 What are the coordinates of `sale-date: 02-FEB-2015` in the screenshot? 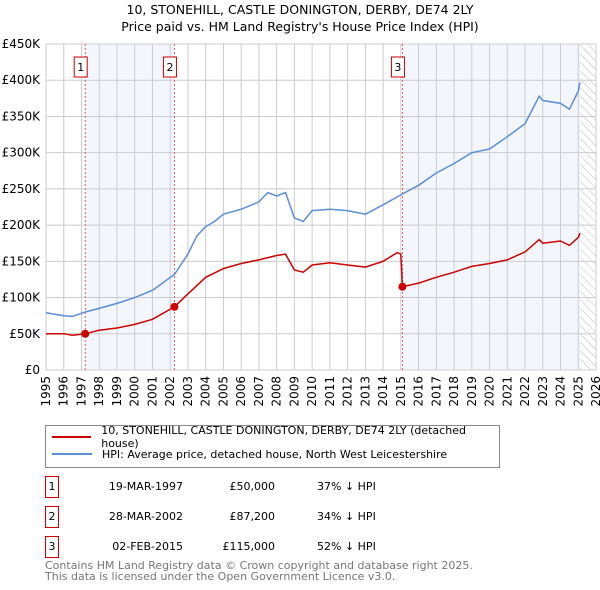 It's located at (147, 546).